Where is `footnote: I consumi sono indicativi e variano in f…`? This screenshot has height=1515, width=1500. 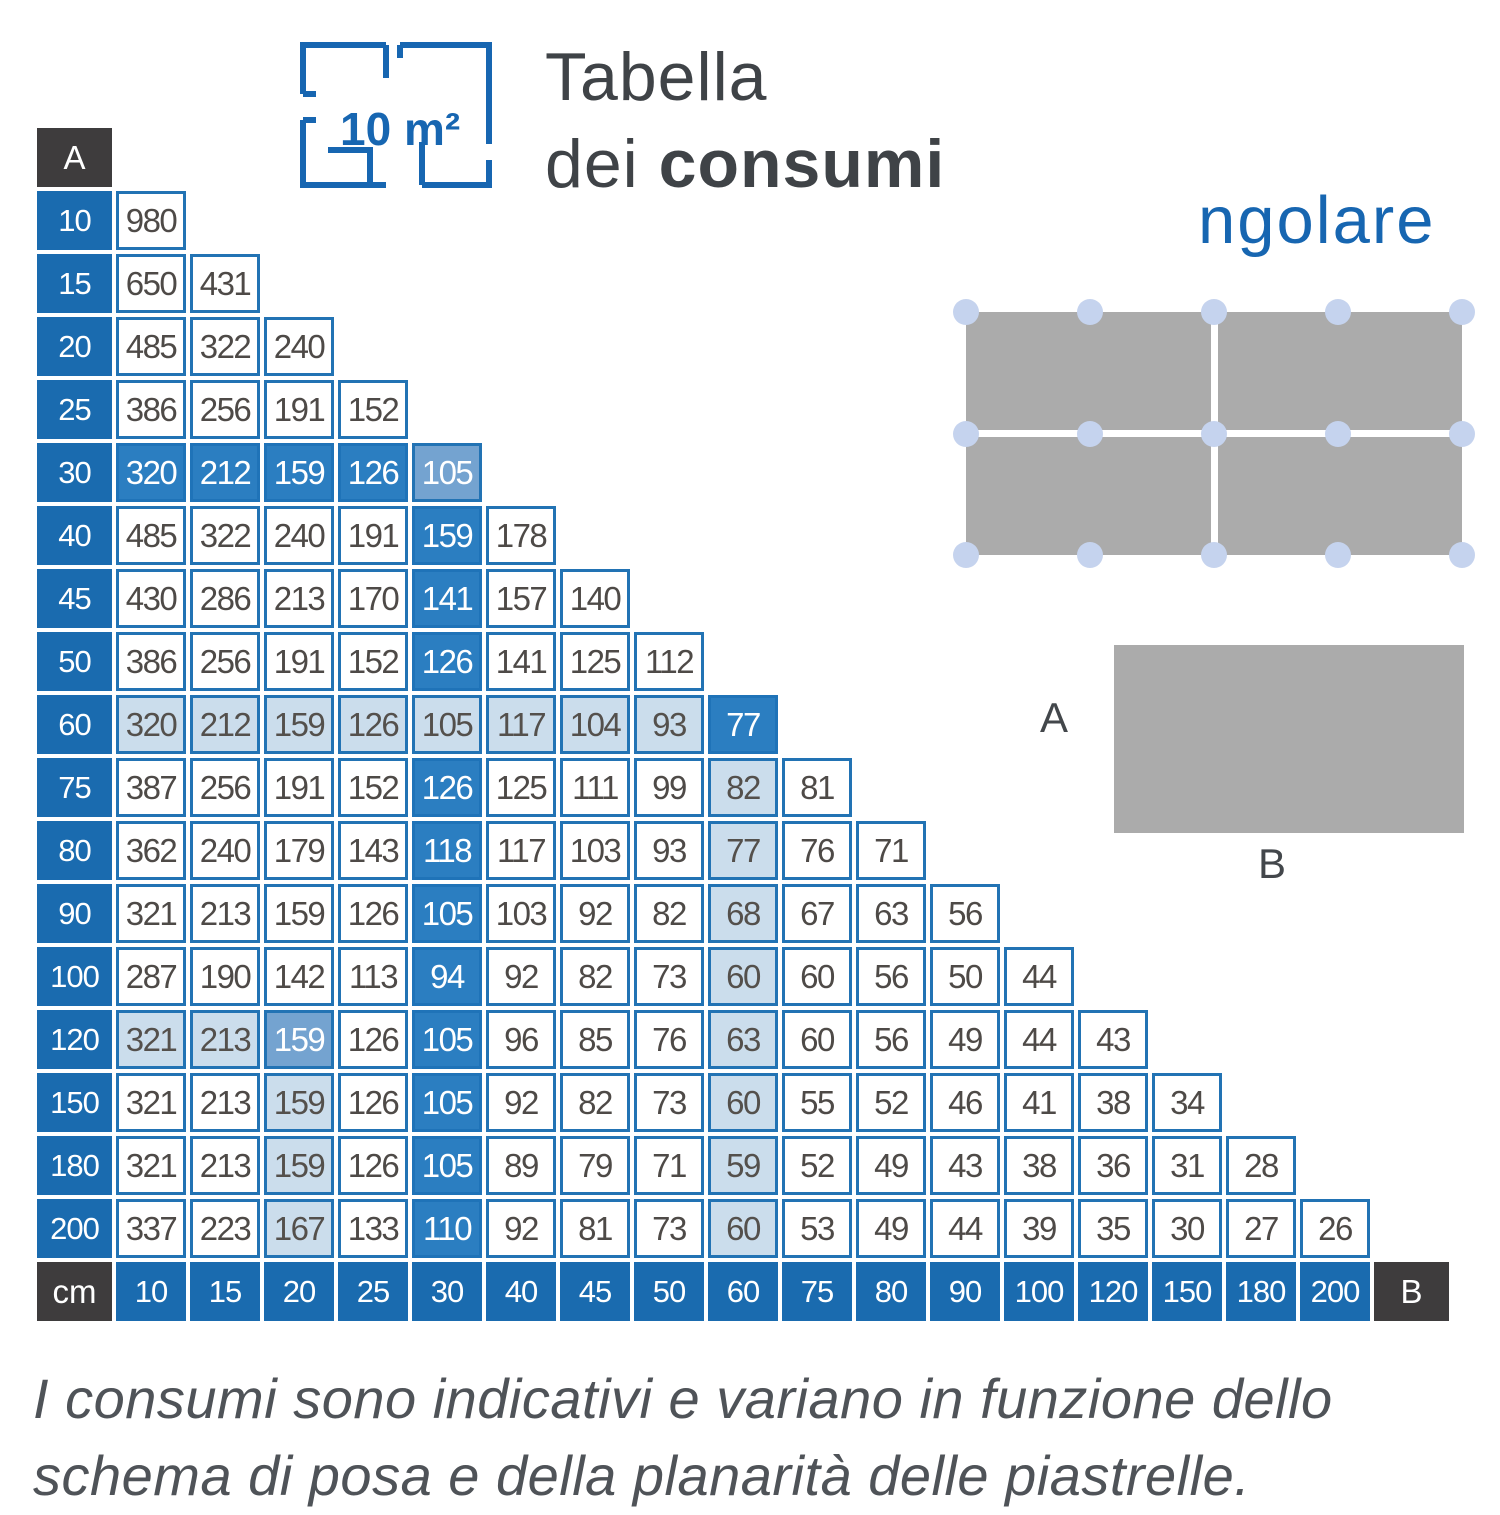 footnote: I consumi sono indicativi e variano in f… is located at coordinates (753, 1437).